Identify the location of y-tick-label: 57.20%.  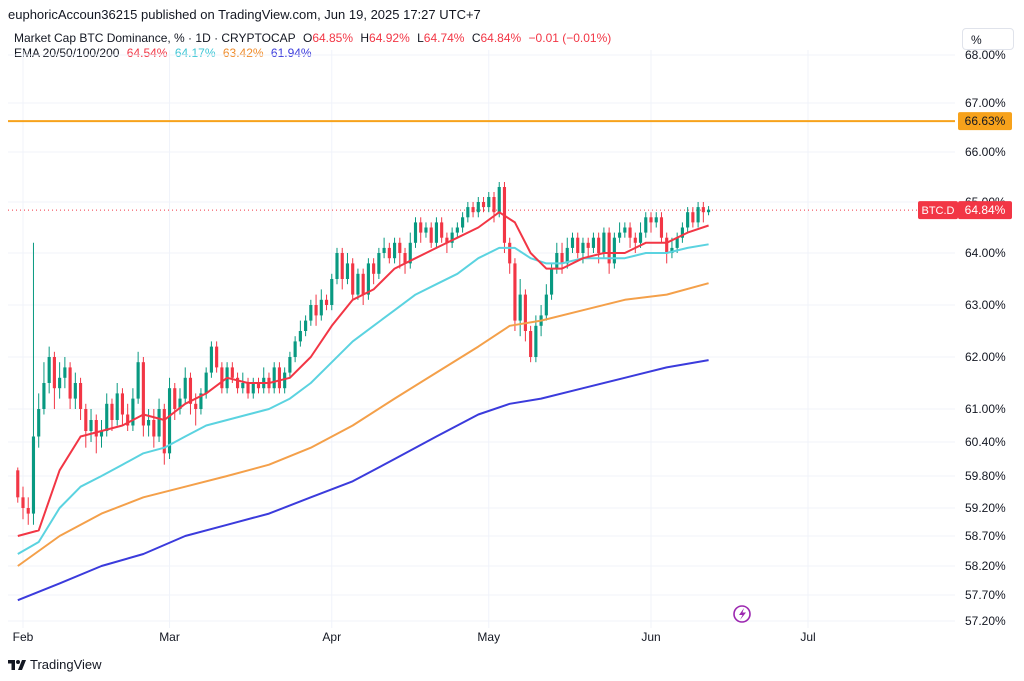
(985, 621).